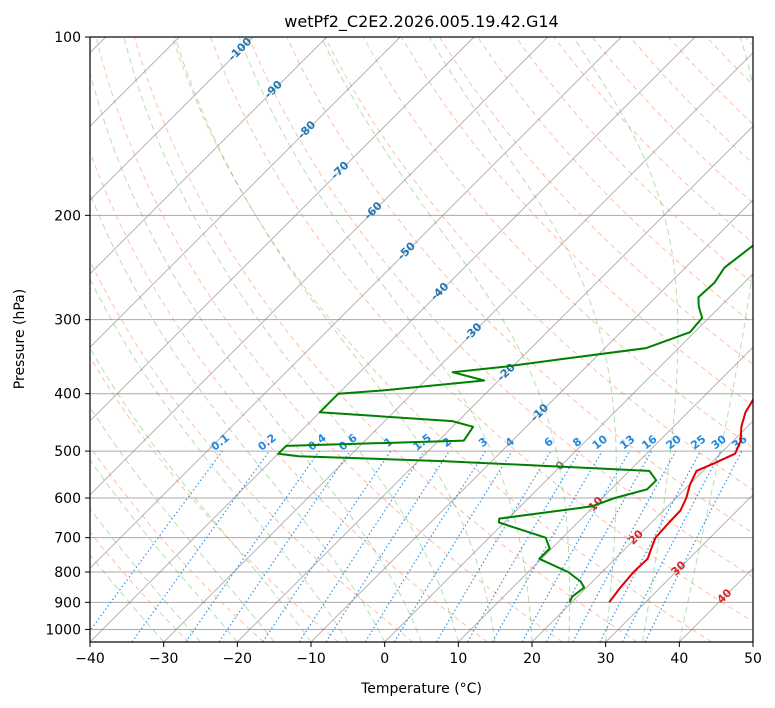 The image size is (775, 708). I want to click on y-tick-label: 500, so click(67, 452).